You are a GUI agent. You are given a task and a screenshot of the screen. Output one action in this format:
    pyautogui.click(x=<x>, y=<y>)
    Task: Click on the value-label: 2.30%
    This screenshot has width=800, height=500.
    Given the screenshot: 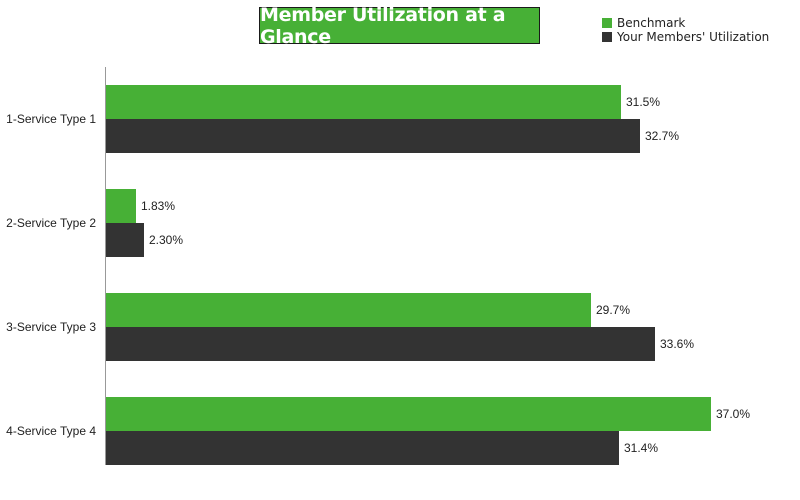 What is the action you would take?
    pyautogui.click(x=166, y=240)
    